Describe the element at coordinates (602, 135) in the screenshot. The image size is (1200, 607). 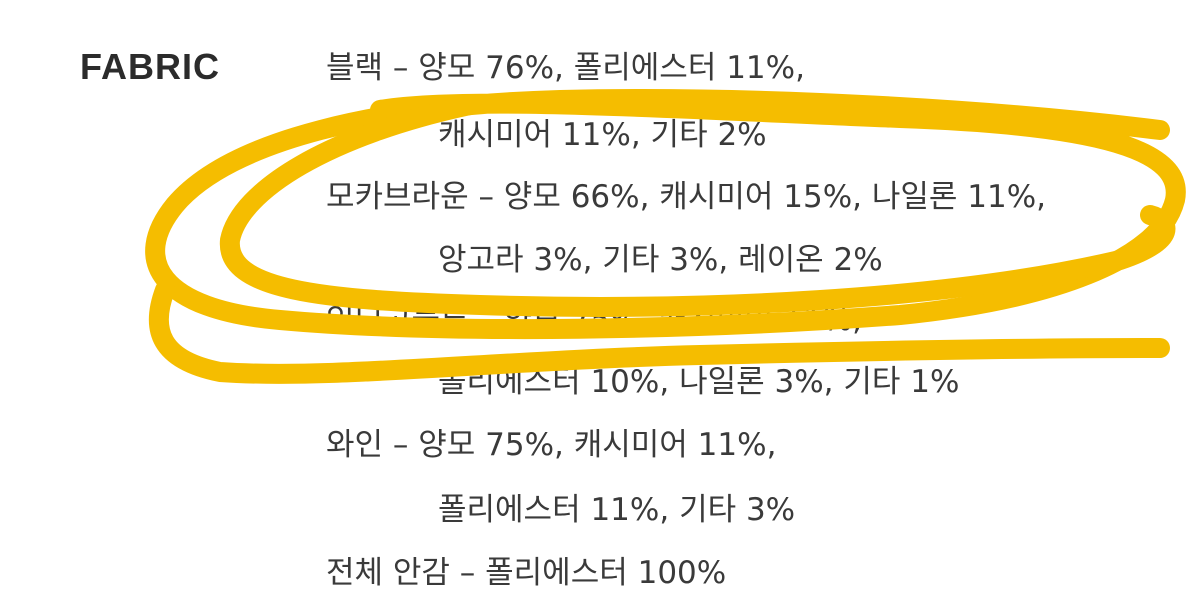
I see `fabric-line-black-cont: 캐시미어 11%, 기타 2%` at that location.